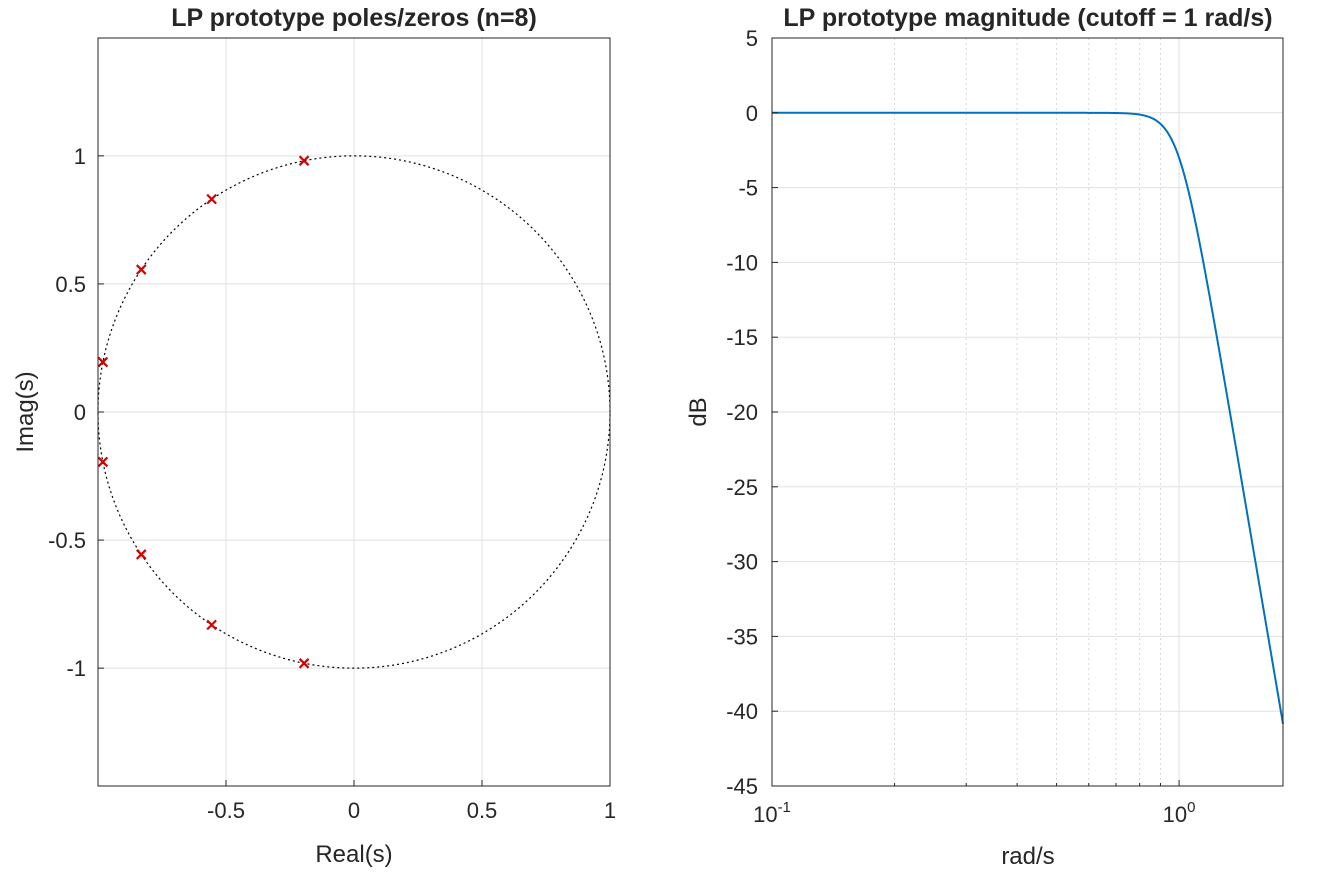 The height and width of the screenshot is (872, 1342). I want to click on pz-ytick-label: -0.5, so click(67, 540).